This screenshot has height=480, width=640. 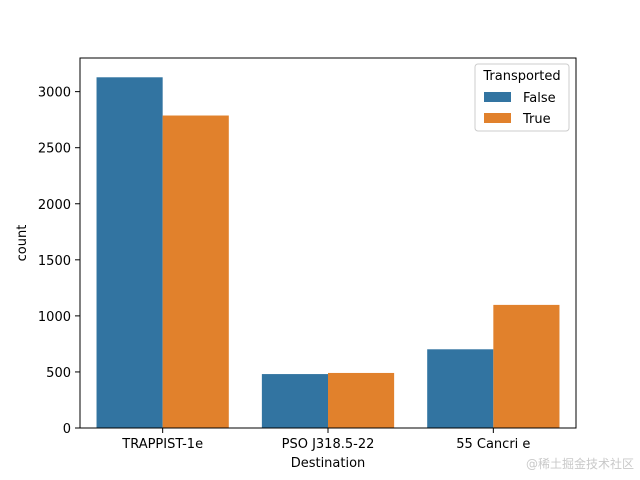 What do you see at coordinates (521, 76) in the screenshot?
I see `legend-title: Transported` at bounding box center [521, 76].